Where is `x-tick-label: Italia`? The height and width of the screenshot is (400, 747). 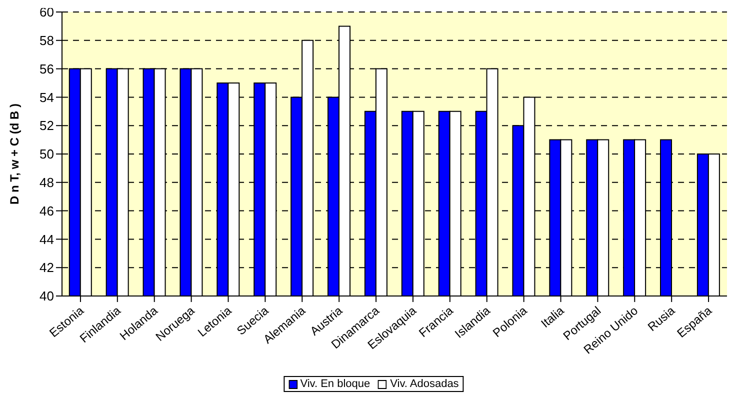 x-tick-label: Italia is located at coordinates (552, 317).